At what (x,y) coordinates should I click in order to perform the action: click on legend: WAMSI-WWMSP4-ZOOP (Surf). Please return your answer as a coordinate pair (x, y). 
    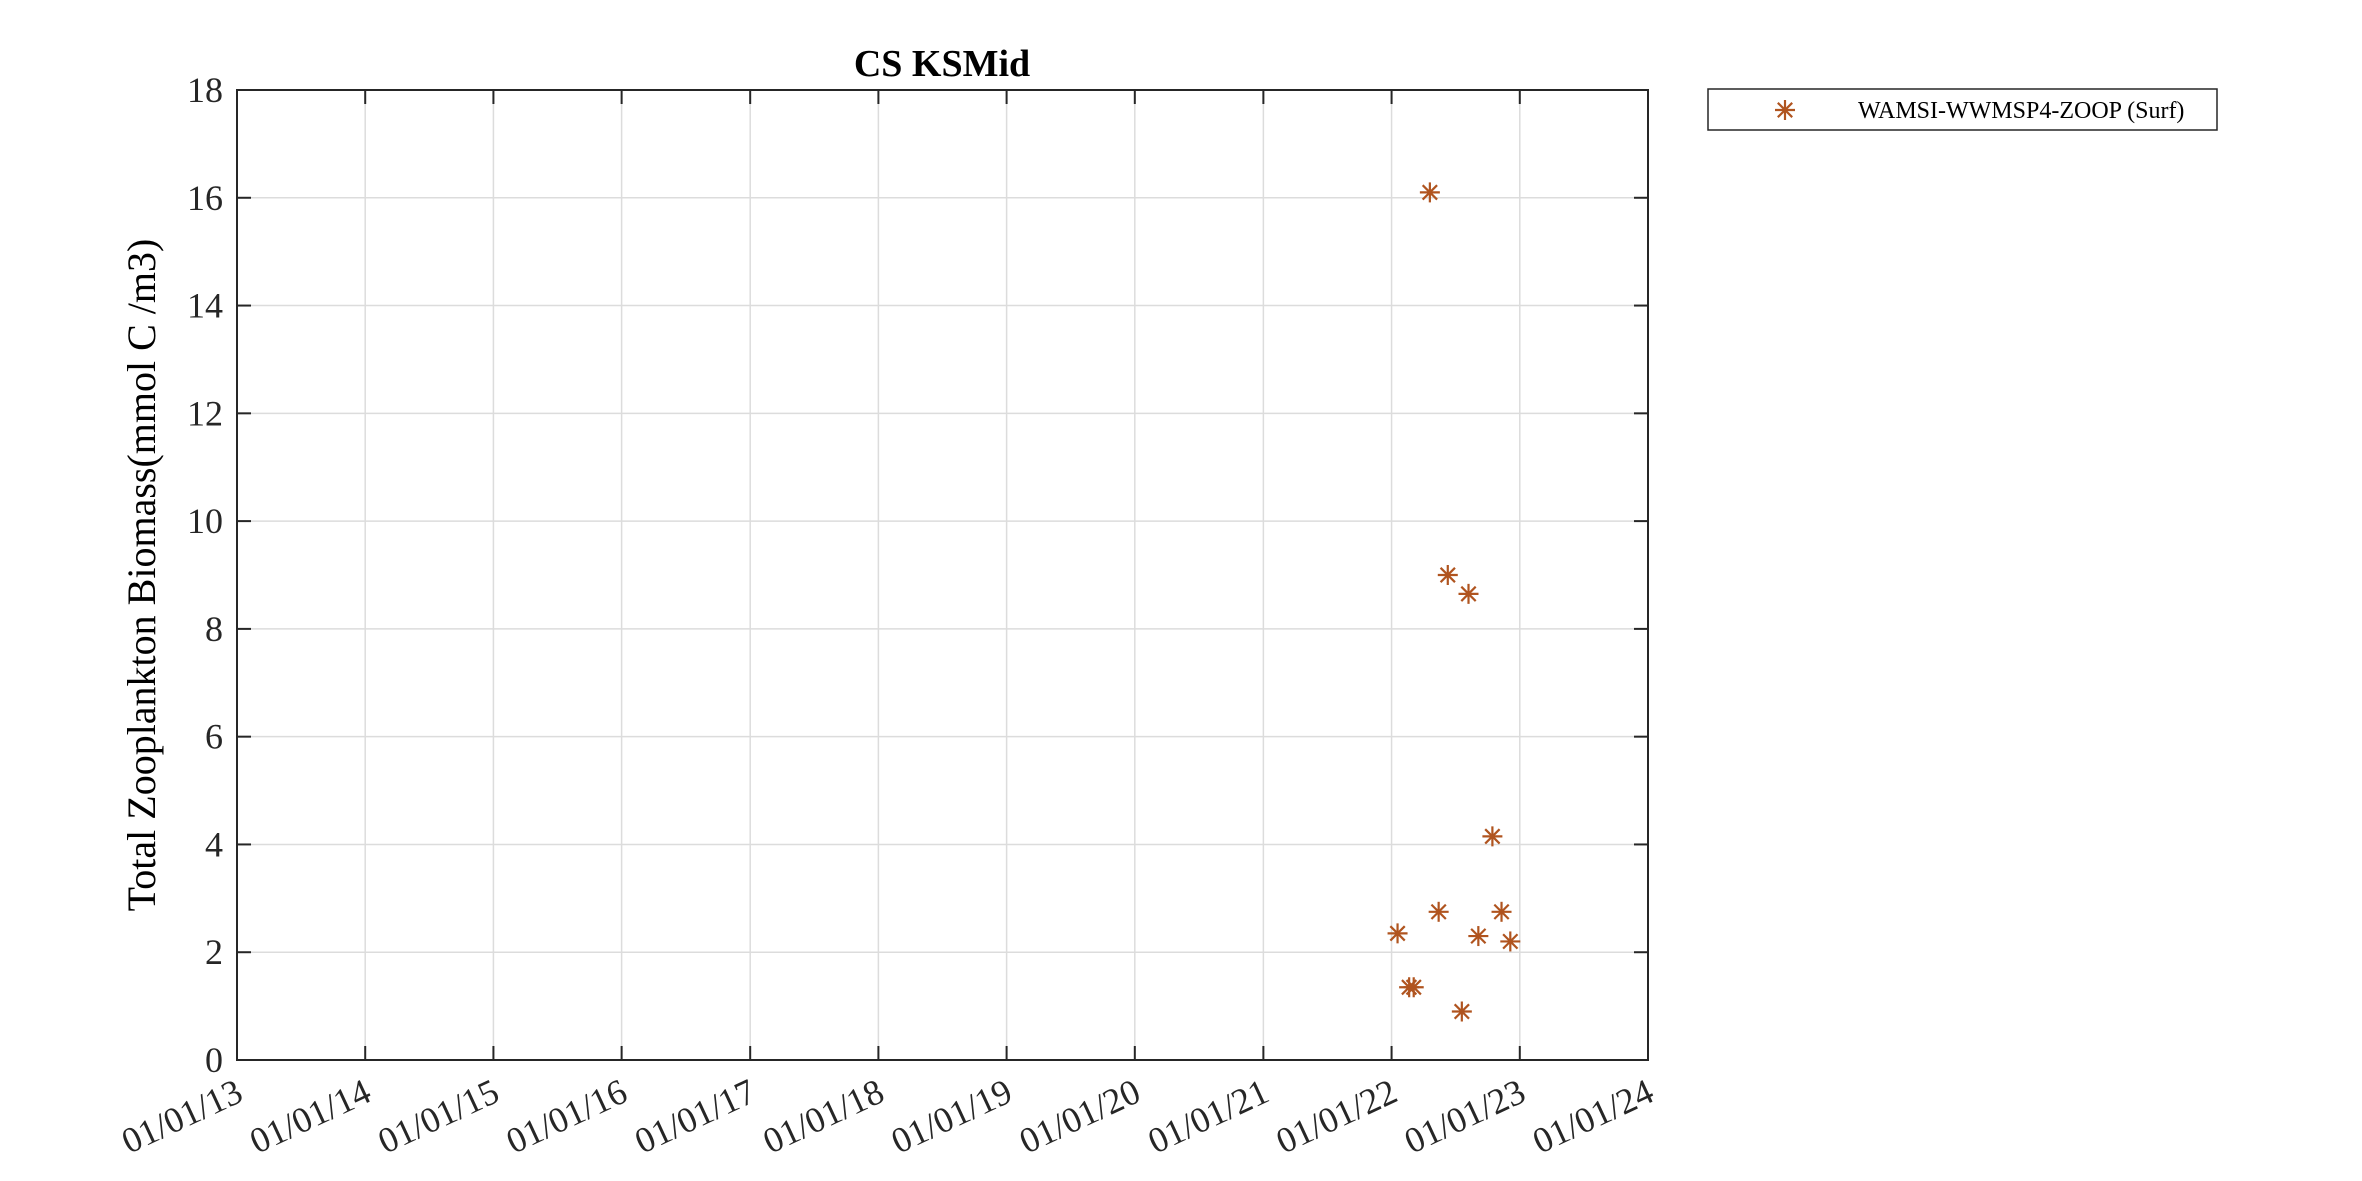
    Looking at the image, I should click on (1962, 109).